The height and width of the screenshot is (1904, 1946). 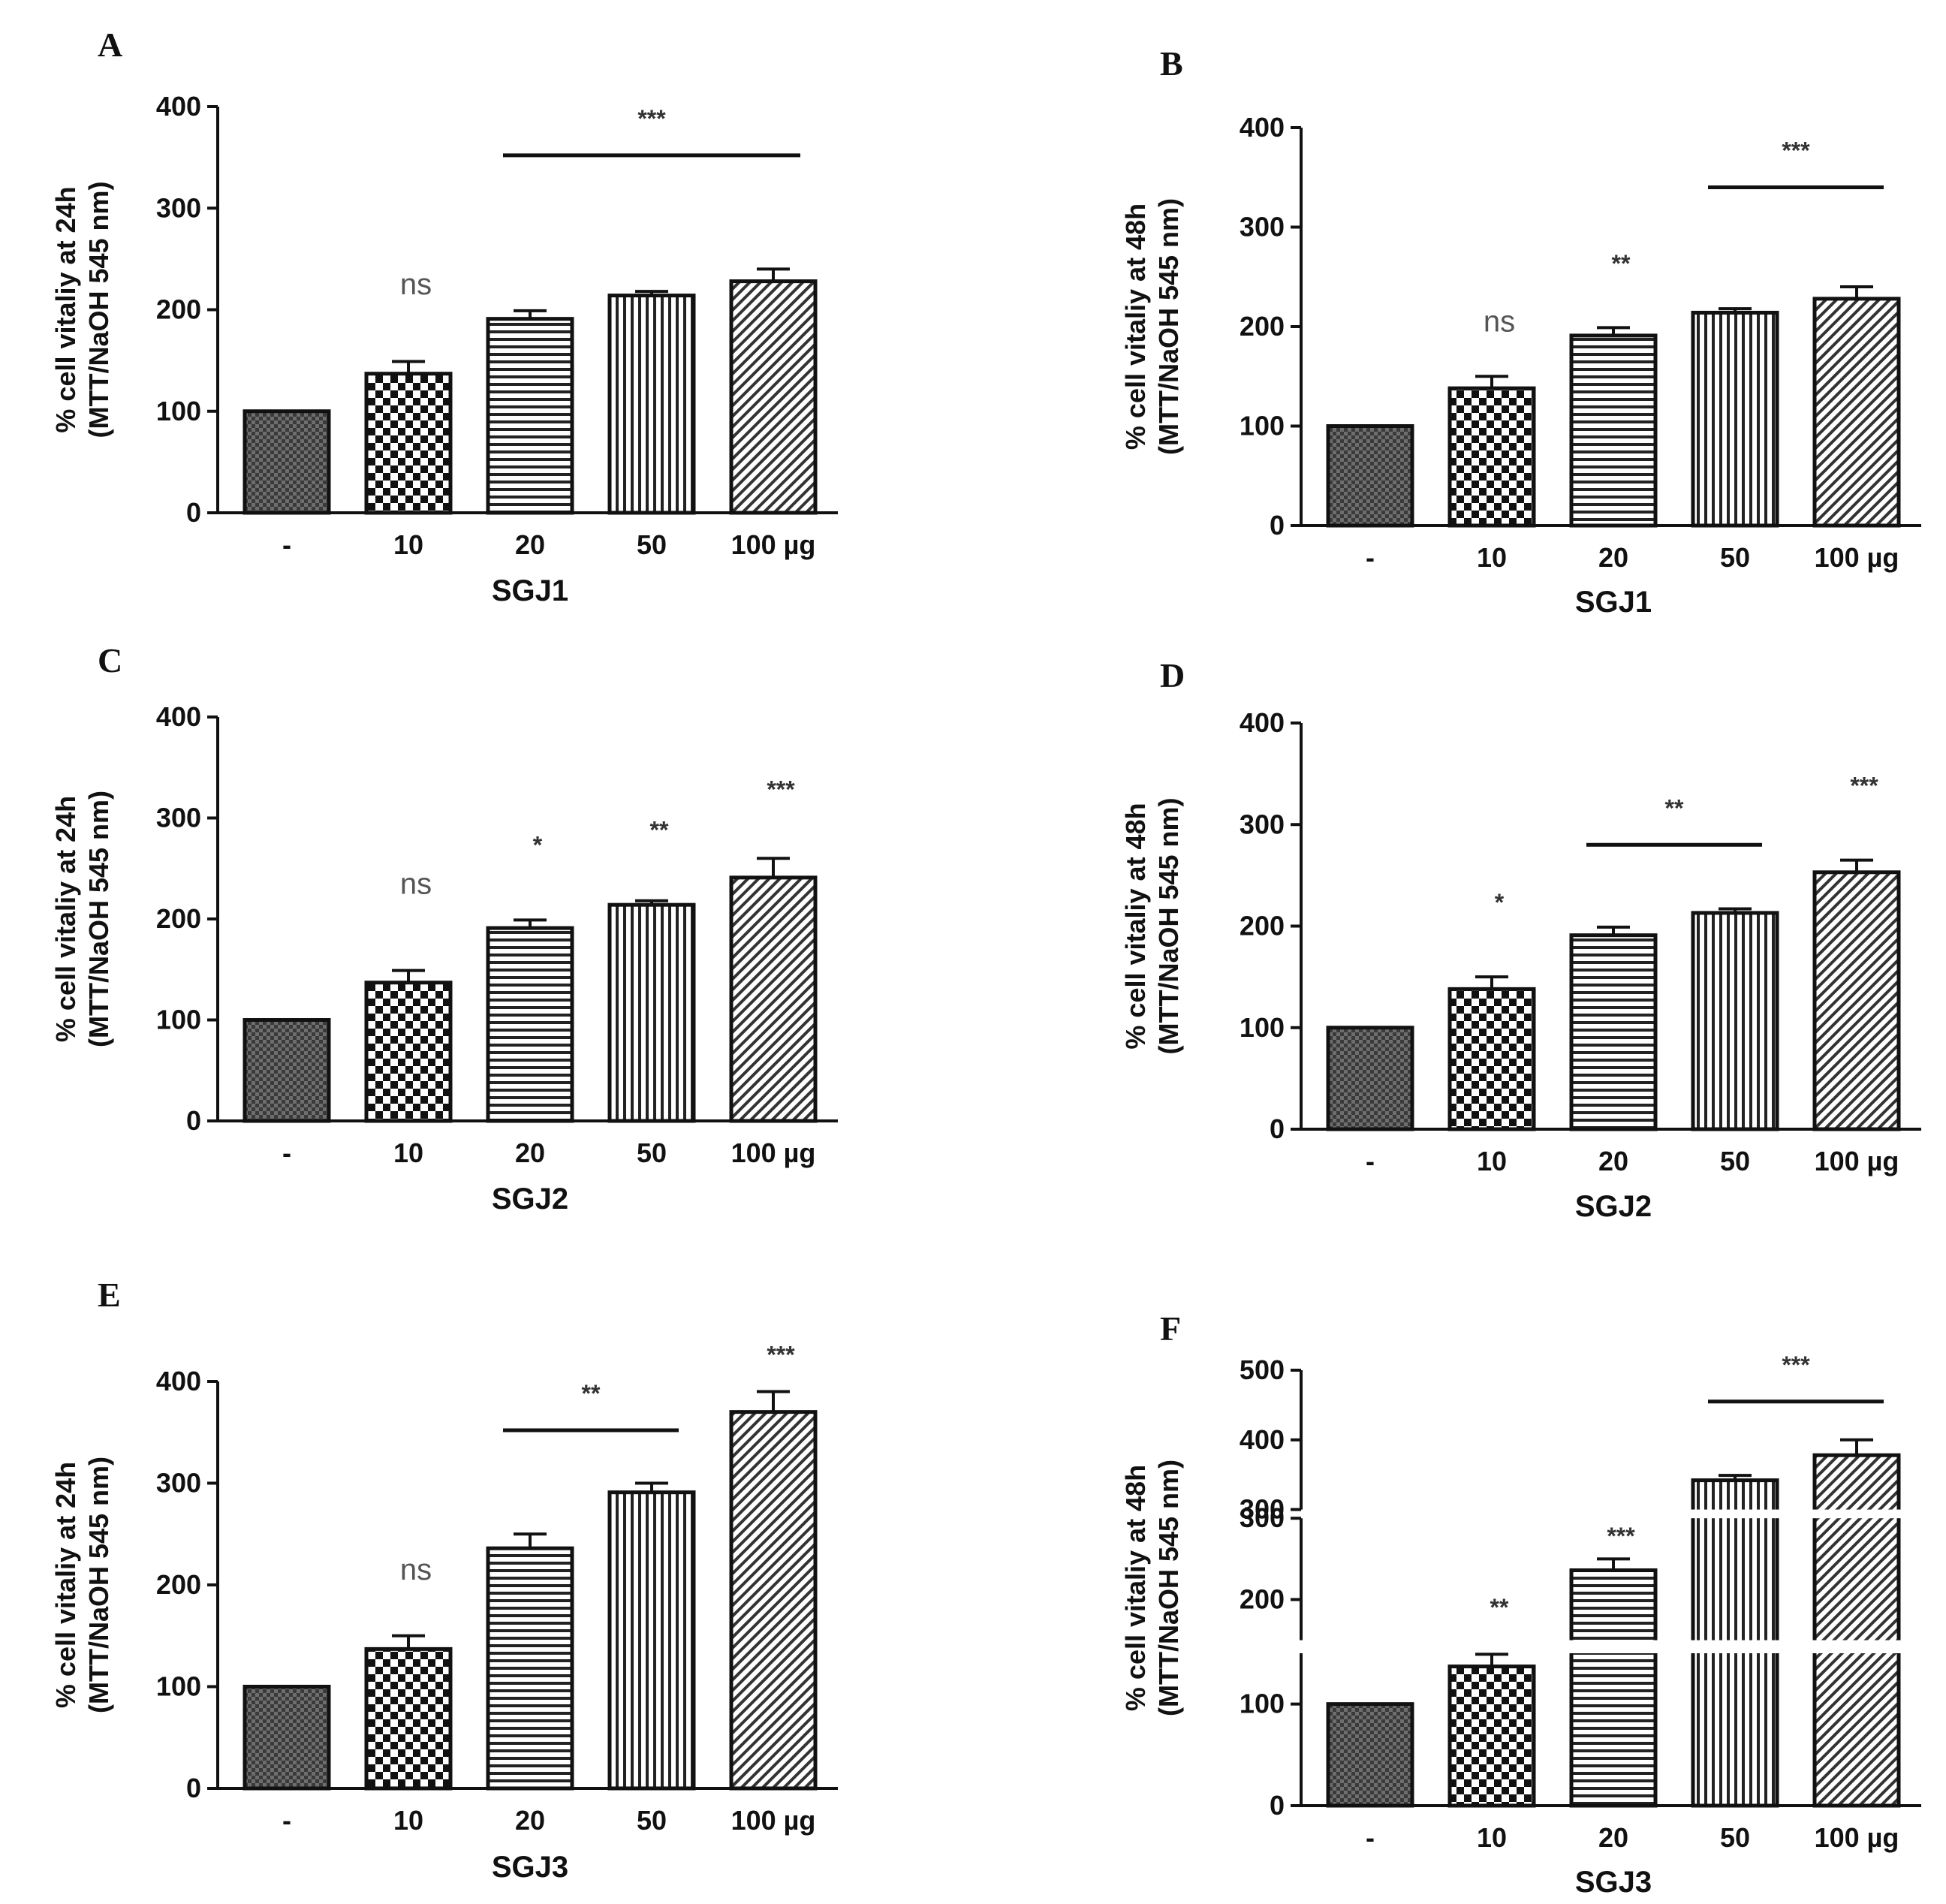 I want to click on panel-letter: C, so click(x=110, y=660).